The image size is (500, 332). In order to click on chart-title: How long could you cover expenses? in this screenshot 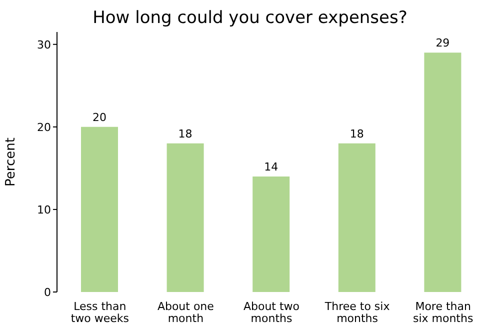, I will do `click(250, 18)`.